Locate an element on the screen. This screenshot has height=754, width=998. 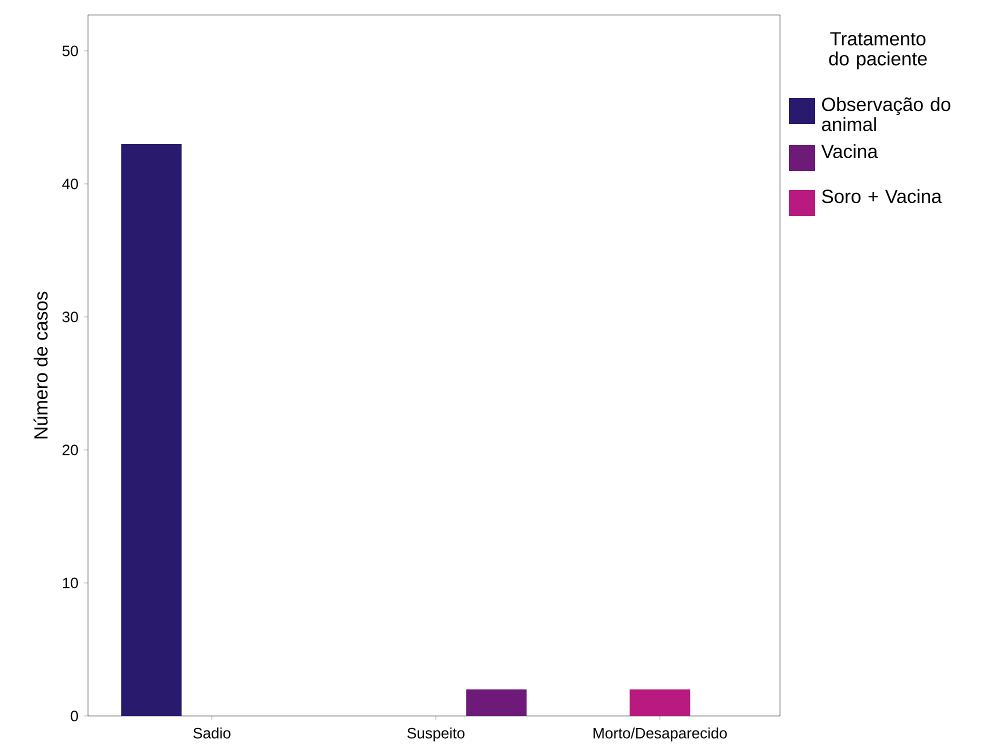
legend-label: Observação do animal is located at coordinates (886, 114).